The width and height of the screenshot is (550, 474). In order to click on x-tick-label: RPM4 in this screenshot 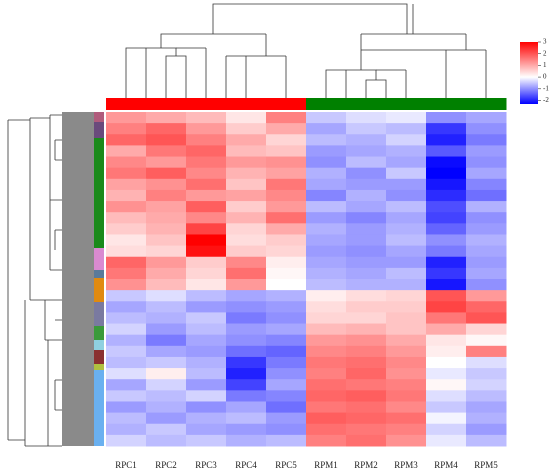, I will do `click(446, 465)`.